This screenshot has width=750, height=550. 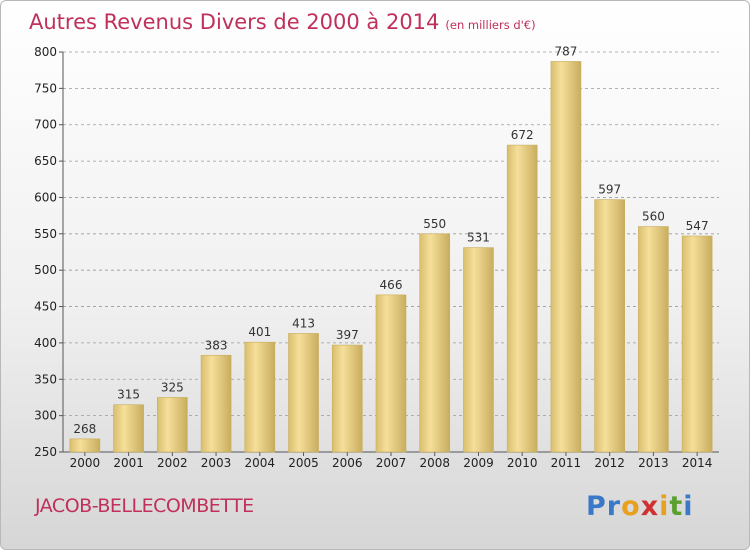 What do you see at coordinates (172, 387) in the screenshot?
I see `data-label: 325` at bounding box center [172, 387].